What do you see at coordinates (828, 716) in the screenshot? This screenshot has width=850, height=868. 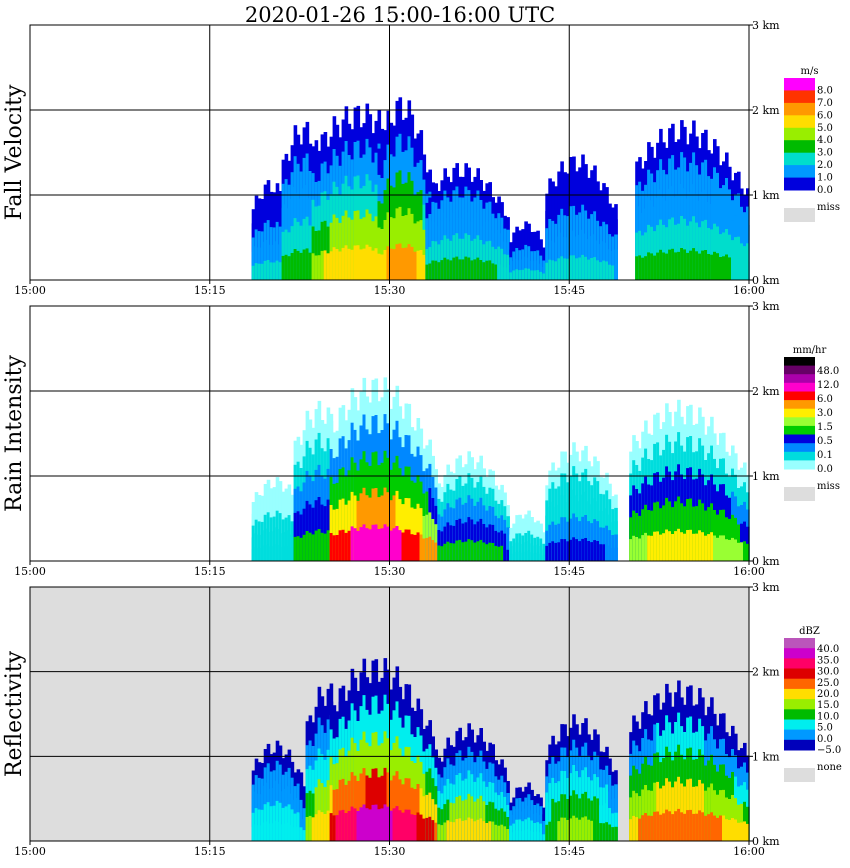 I see `legend-label: 10.0` at bounding box center [828, 716].